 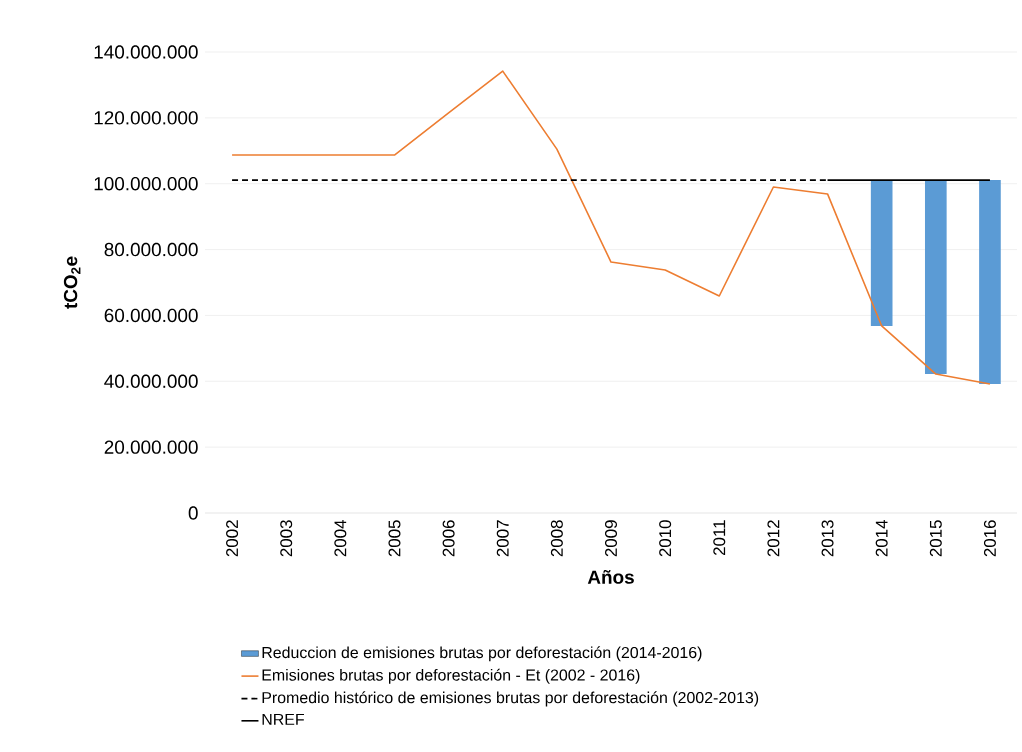 I want to click on legend-label: Emisiones brutas por deforestación - Et (2002 - 2016), so click(x=451, y=676).